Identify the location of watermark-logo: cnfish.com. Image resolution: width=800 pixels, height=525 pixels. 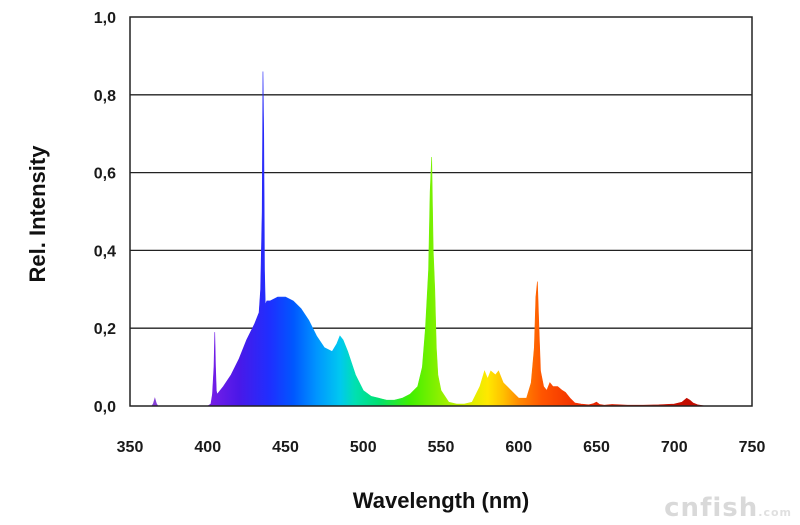
(728, 508).